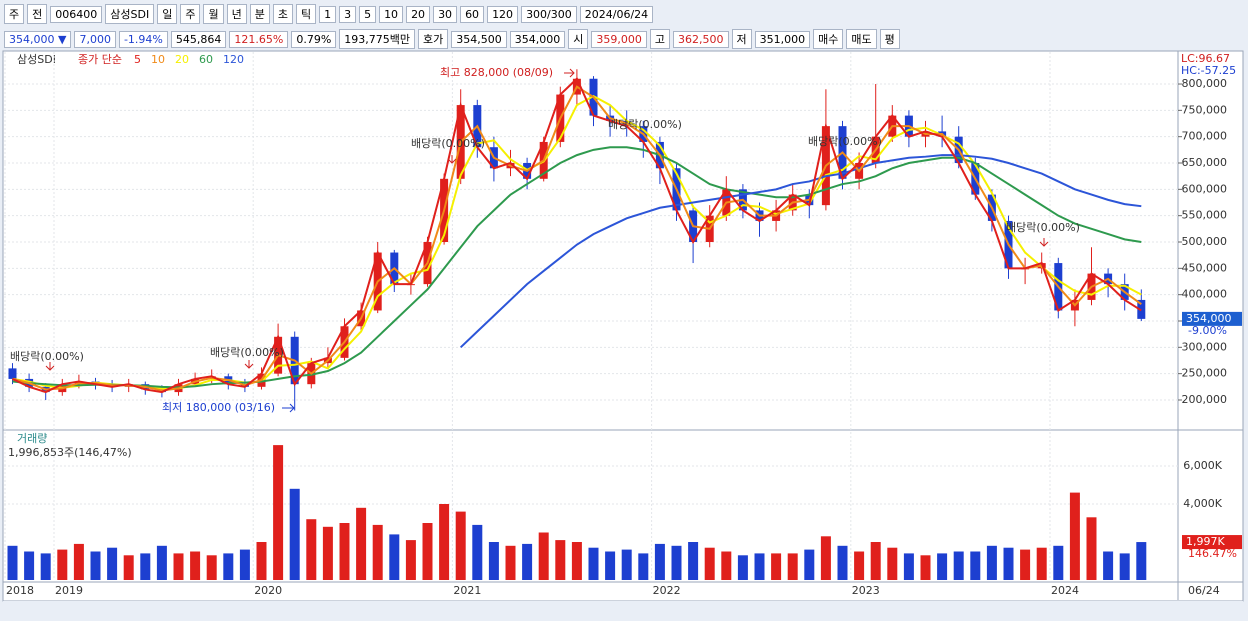  I want to click on y-tick-label: 250,000, so click(1205, 373).